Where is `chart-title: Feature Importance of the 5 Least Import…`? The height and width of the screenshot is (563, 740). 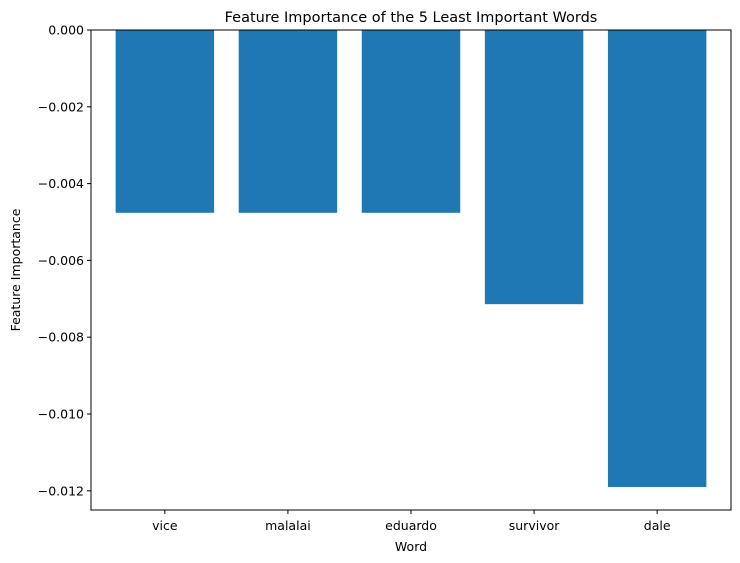
chart-title: Feature Importance of the 5 Least Import… is located at coordinates (411, 18).